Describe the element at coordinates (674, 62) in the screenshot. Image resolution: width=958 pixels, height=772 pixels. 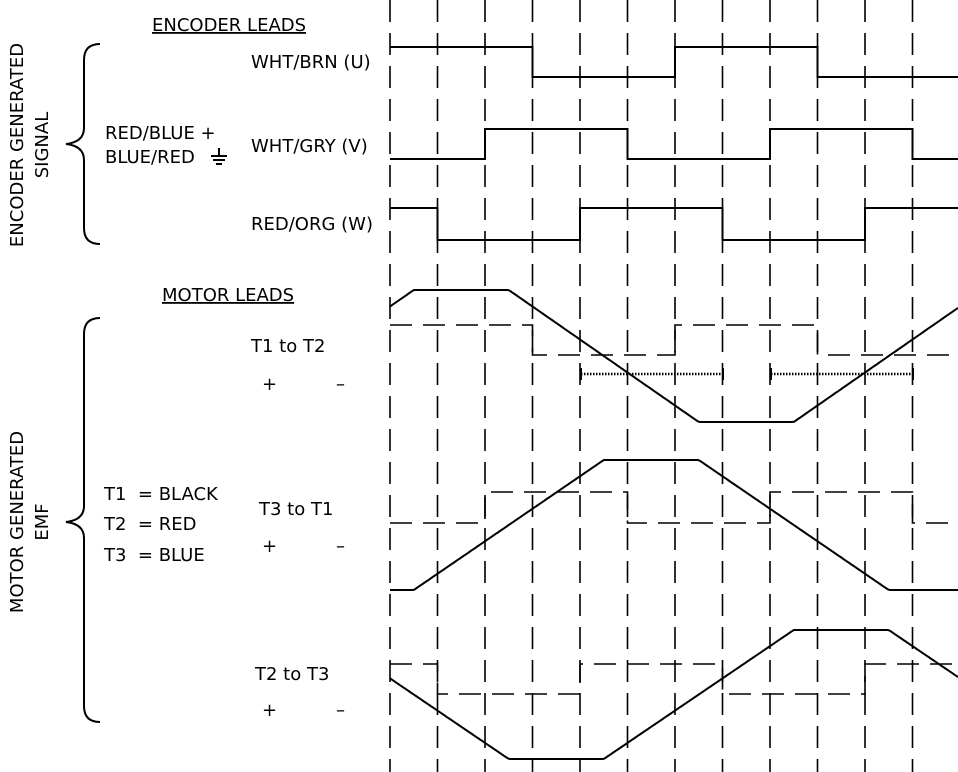
I see `encoder-signal-u` at that location.